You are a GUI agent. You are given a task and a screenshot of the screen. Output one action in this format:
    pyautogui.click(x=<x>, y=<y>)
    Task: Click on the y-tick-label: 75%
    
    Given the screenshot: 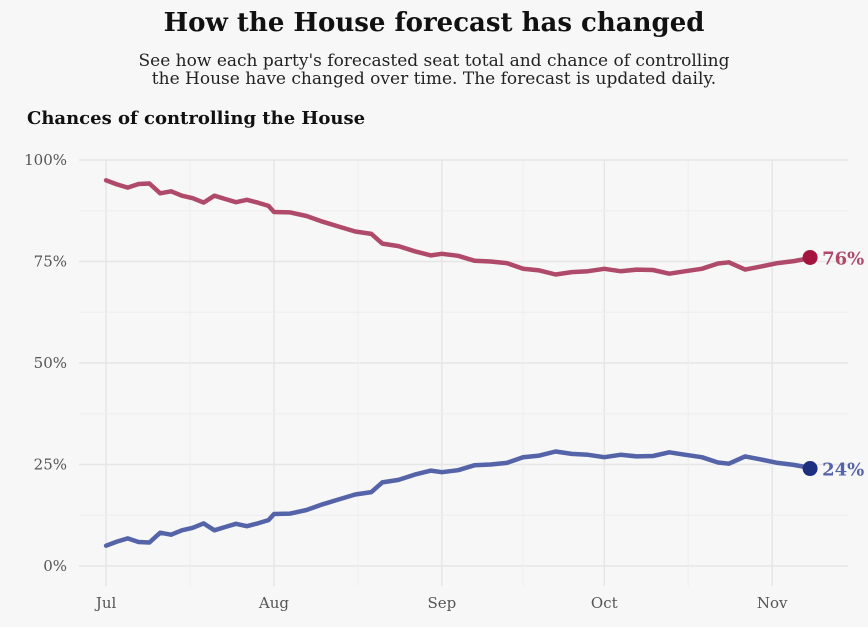 What is the action you would take?
    pyautogui.click(x=50, y=262)
    